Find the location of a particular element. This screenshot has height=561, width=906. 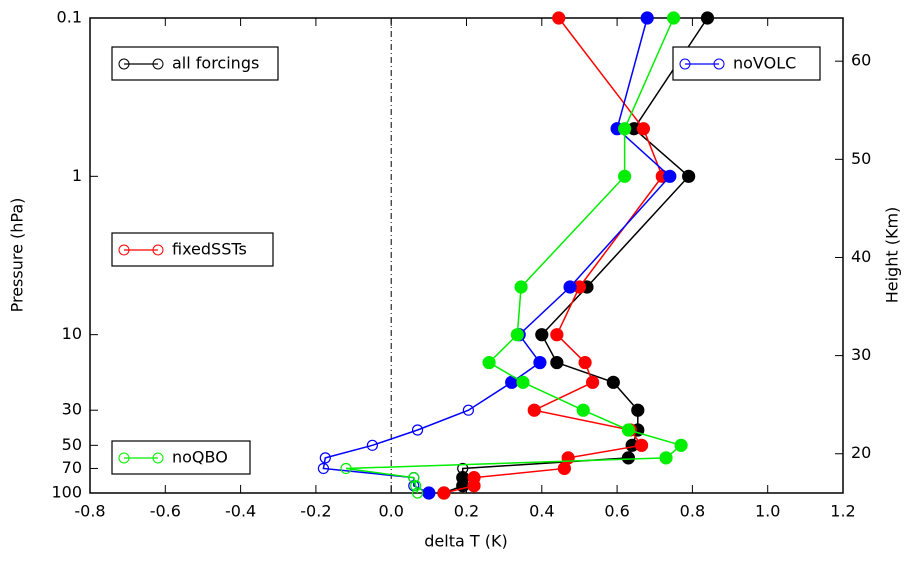

y-tick-label: 1 is located at coordinates (77, 175).